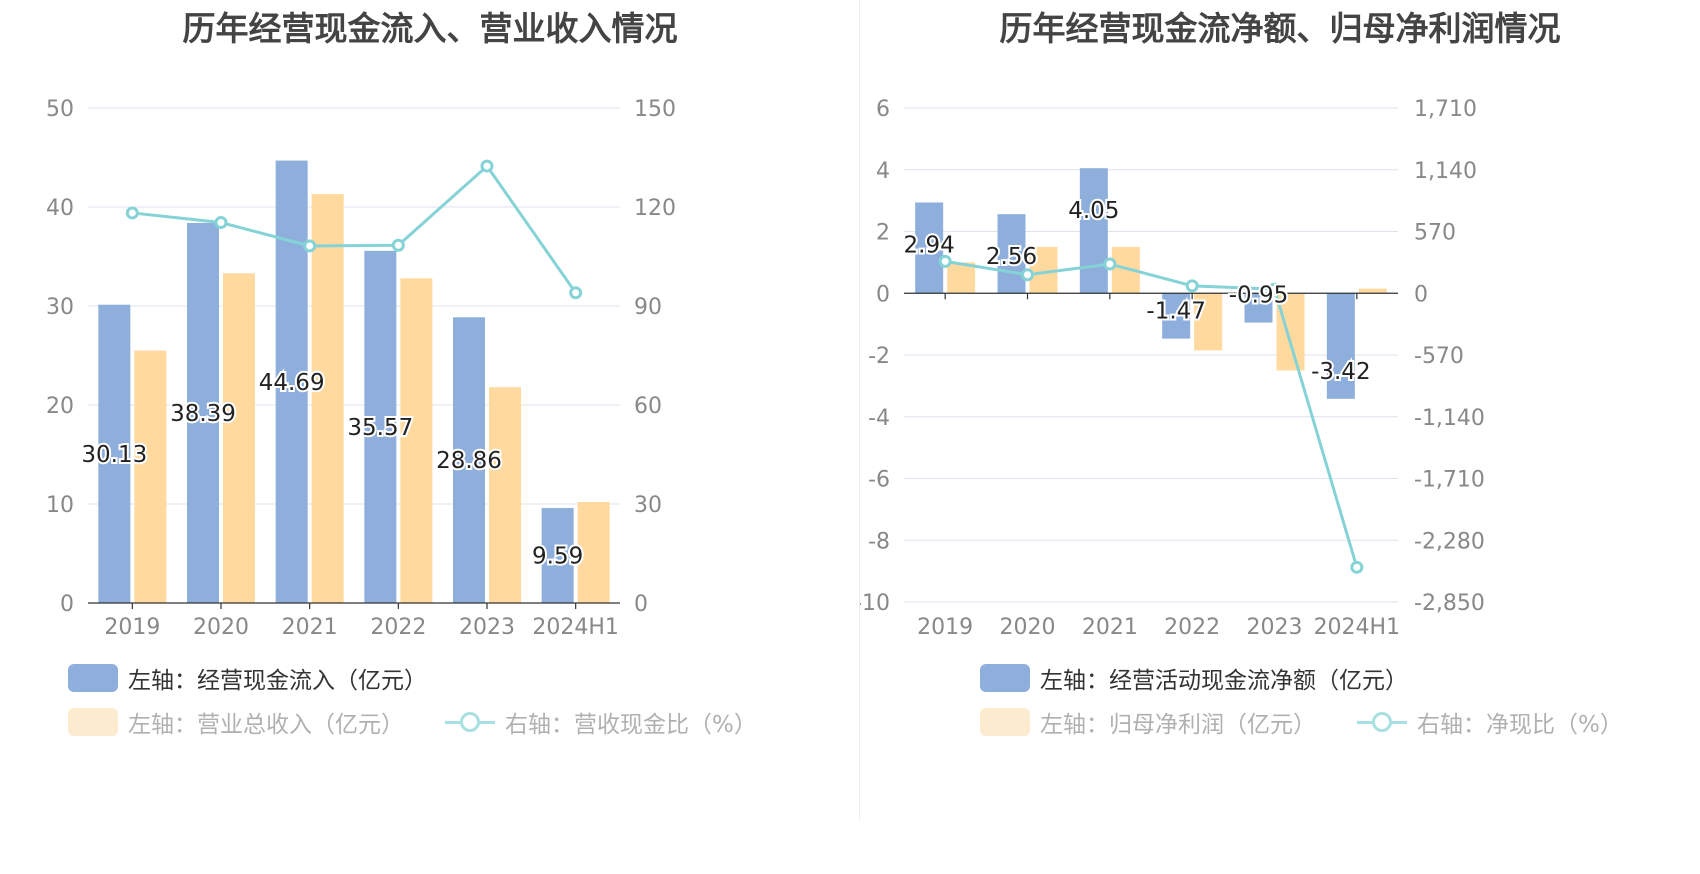  I want to click on right-axis-tick-label: 90, so click(648, 307).